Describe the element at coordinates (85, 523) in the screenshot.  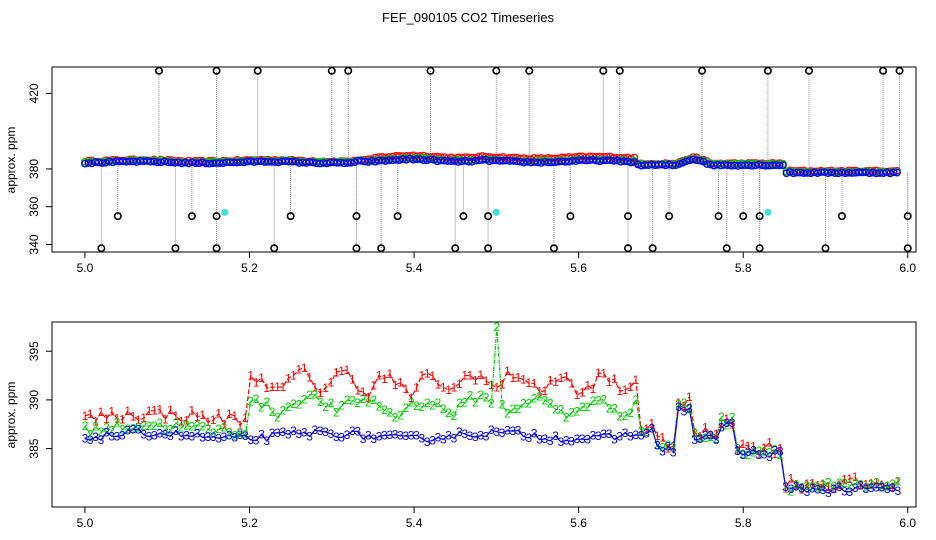
I see `x-tick-label: 5.0` at that location.